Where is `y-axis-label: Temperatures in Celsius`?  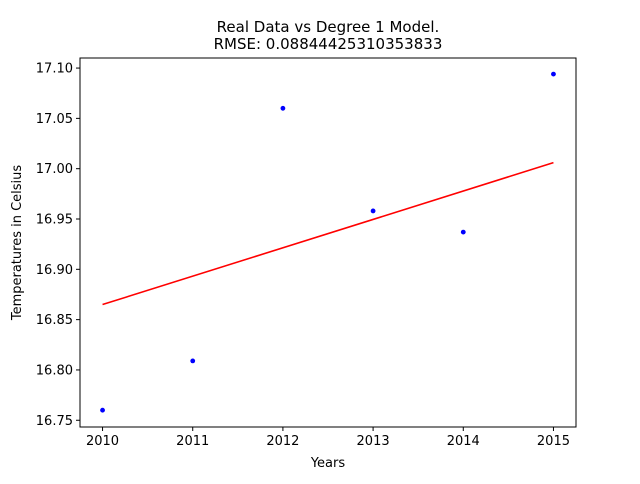
y-axis-label: Temperatures in Celsius is located at coordinates (17, 243).